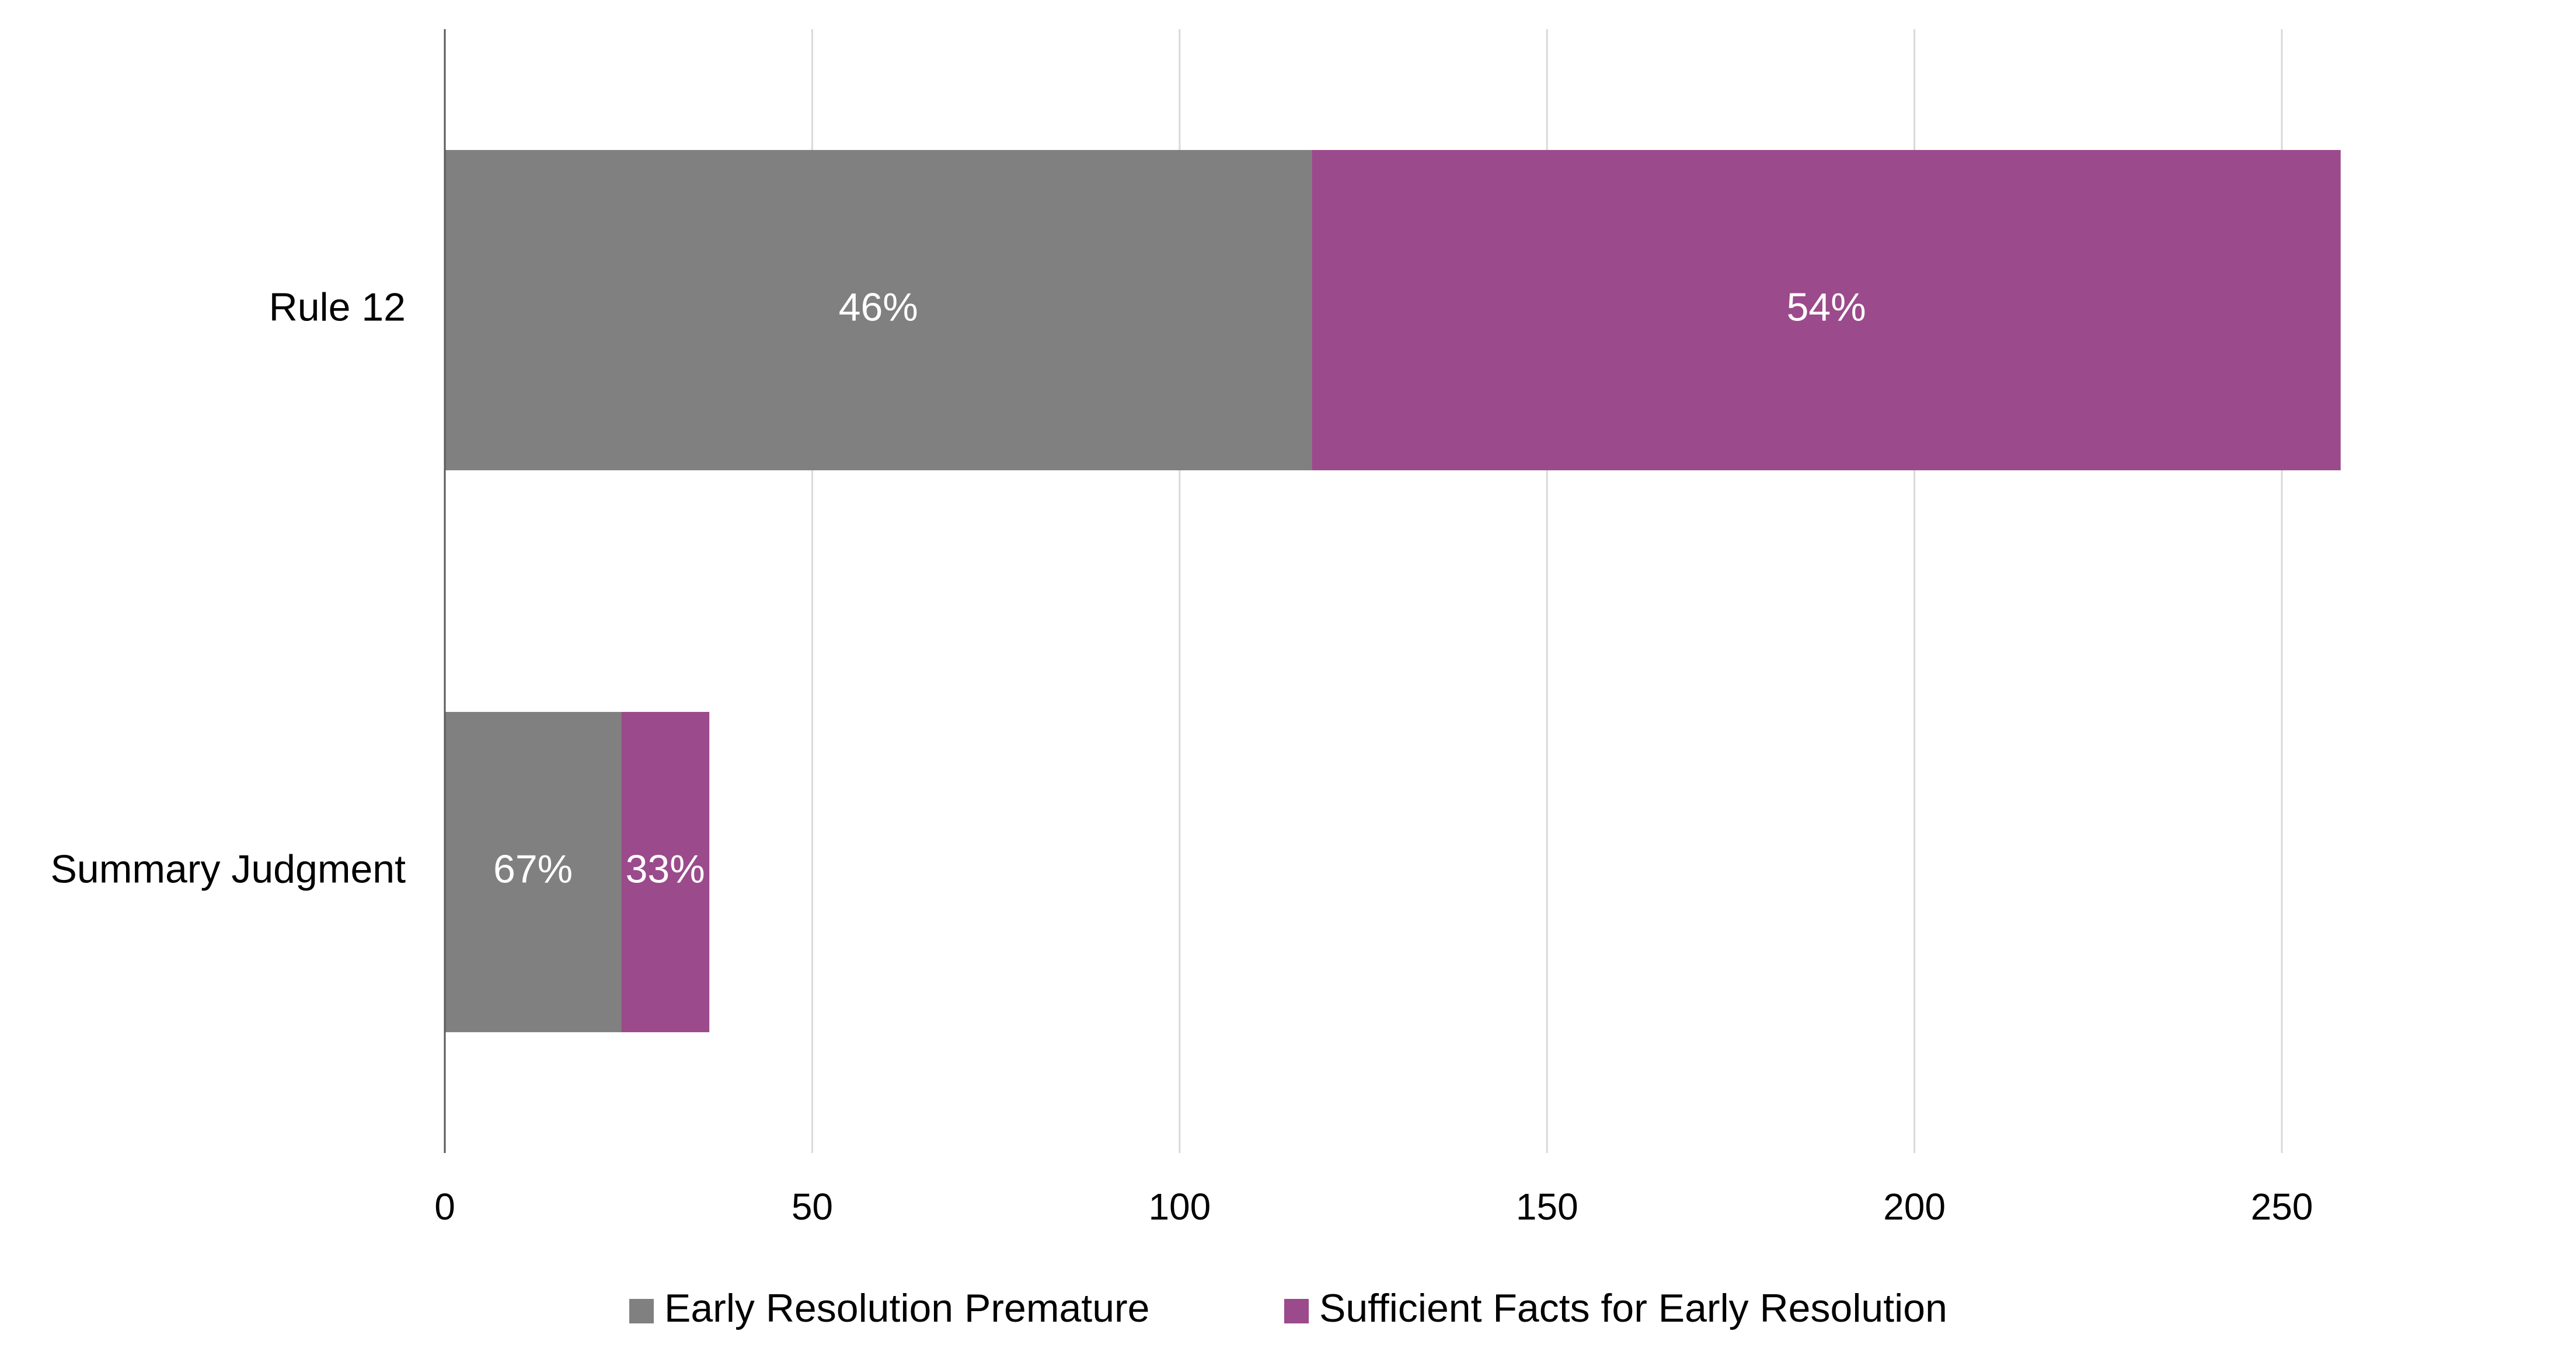 This screenshot has width=2576, height=1345. I want to click on data-label-0-1: 54%, so click(1827, 307).